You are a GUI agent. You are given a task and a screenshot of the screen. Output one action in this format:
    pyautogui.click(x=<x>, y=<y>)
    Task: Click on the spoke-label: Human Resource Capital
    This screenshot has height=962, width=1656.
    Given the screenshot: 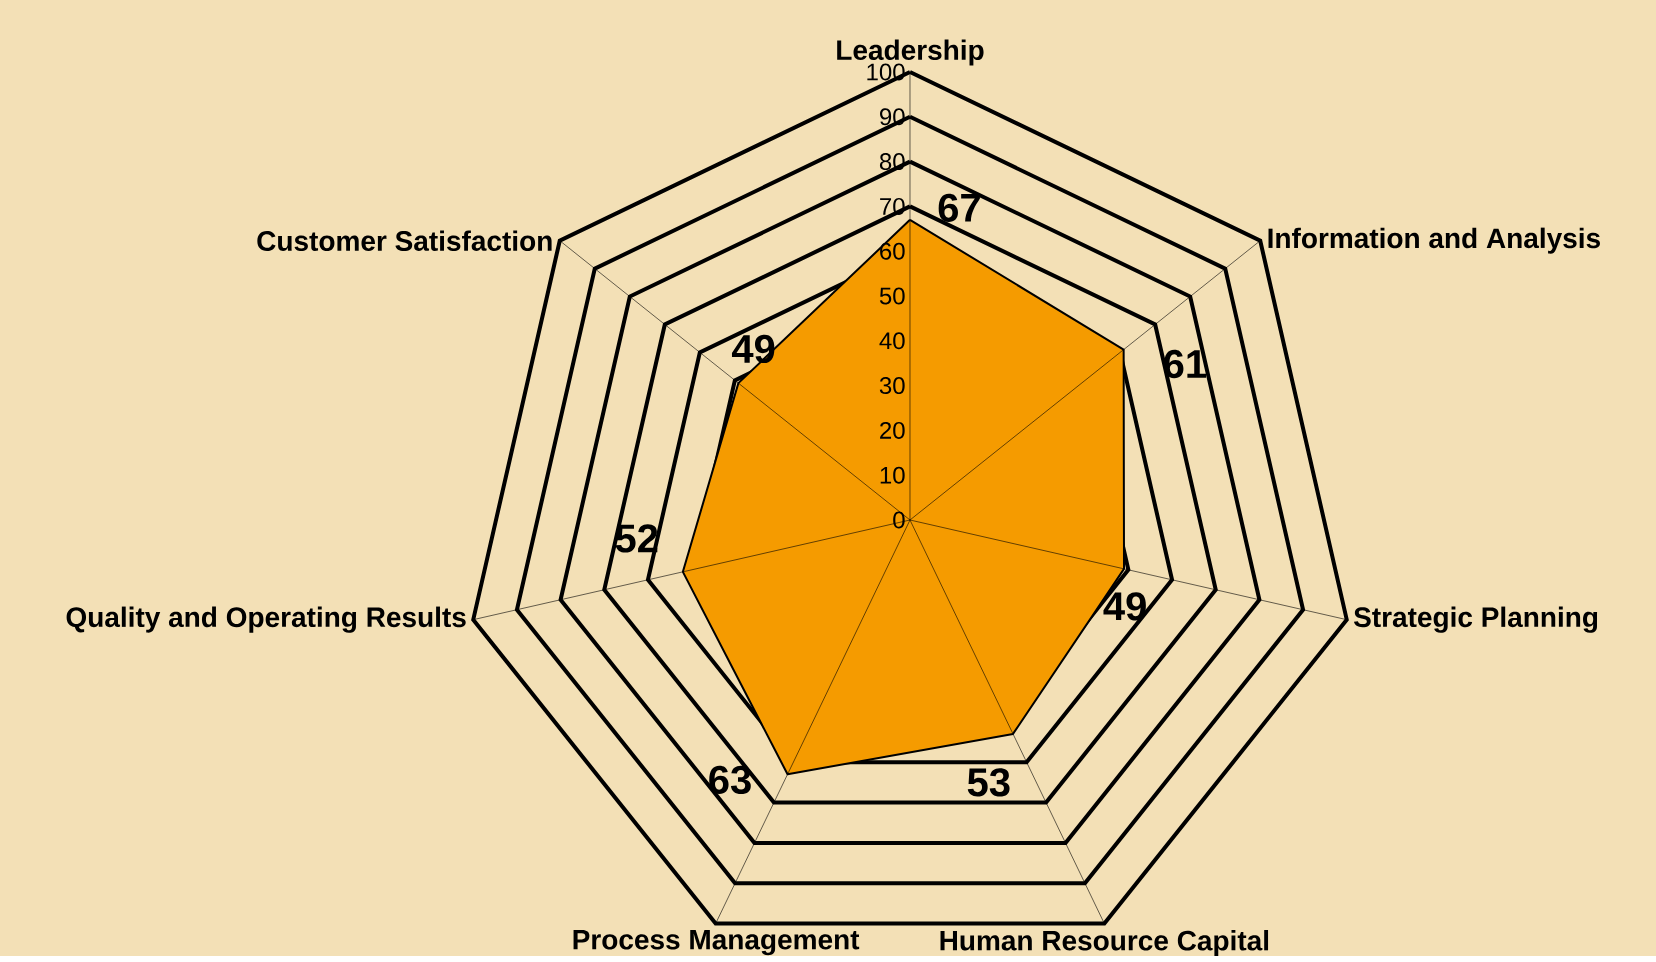 What is the action you would take?
    pyautogui.click(x=1104, y=943)
    